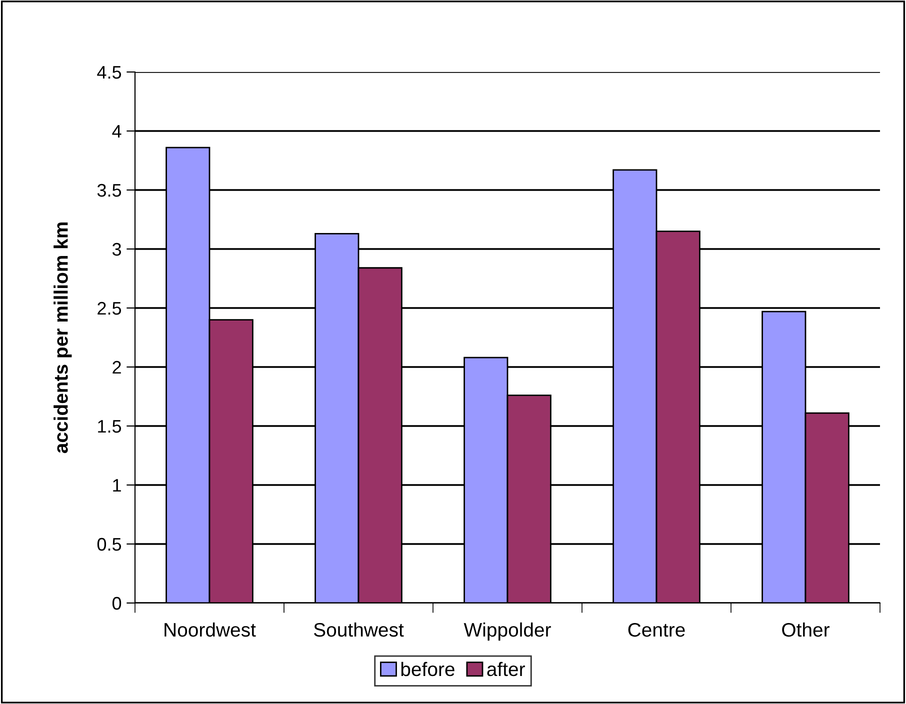  I want to click on y-tick-label: 1.5, so click(110, 426).